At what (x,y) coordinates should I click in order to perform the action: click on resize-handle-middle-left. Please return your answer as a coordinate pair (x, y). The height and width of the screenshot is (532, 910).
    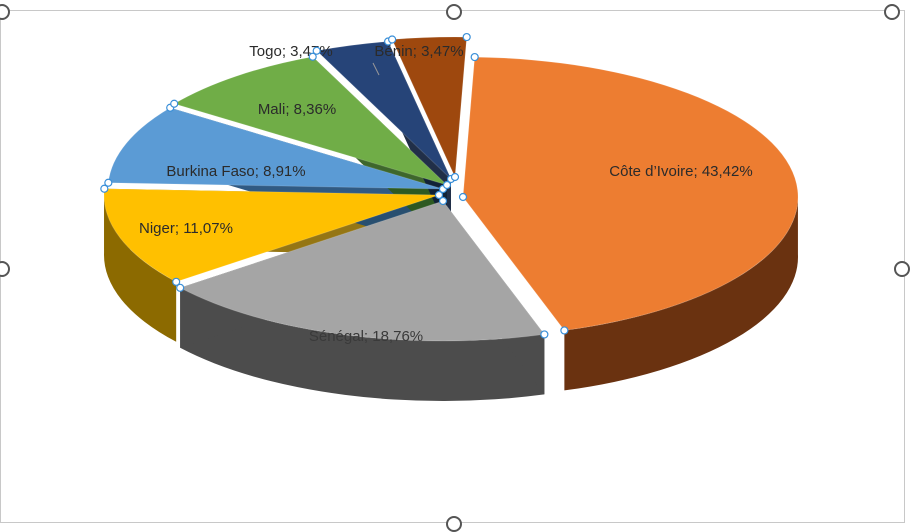
    Looking at the image, I should click on (5, 269).